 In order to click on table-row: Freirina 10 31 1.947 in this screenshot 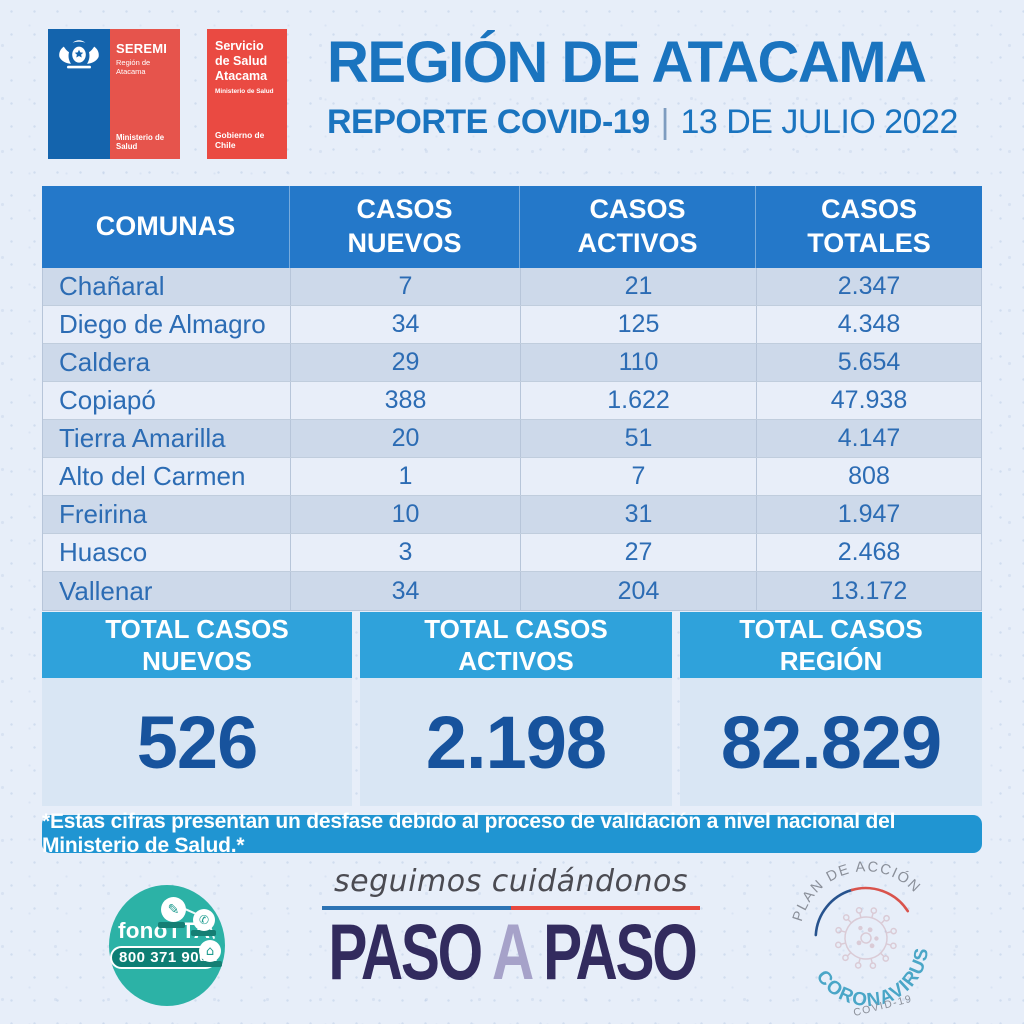, I will do `click(512, 515)`.